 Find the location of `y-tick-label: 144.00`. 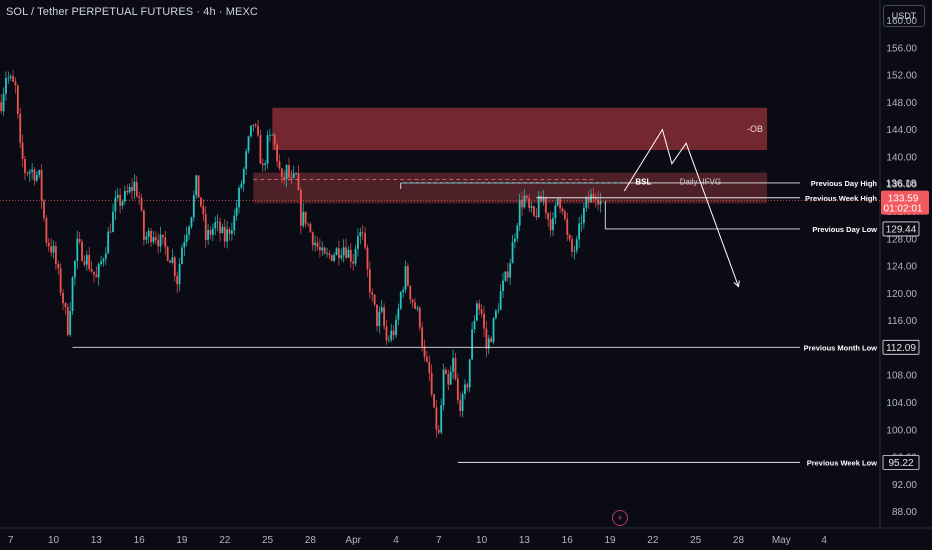

y-tick-label: 144.00 is located at coordinates (901, 130).